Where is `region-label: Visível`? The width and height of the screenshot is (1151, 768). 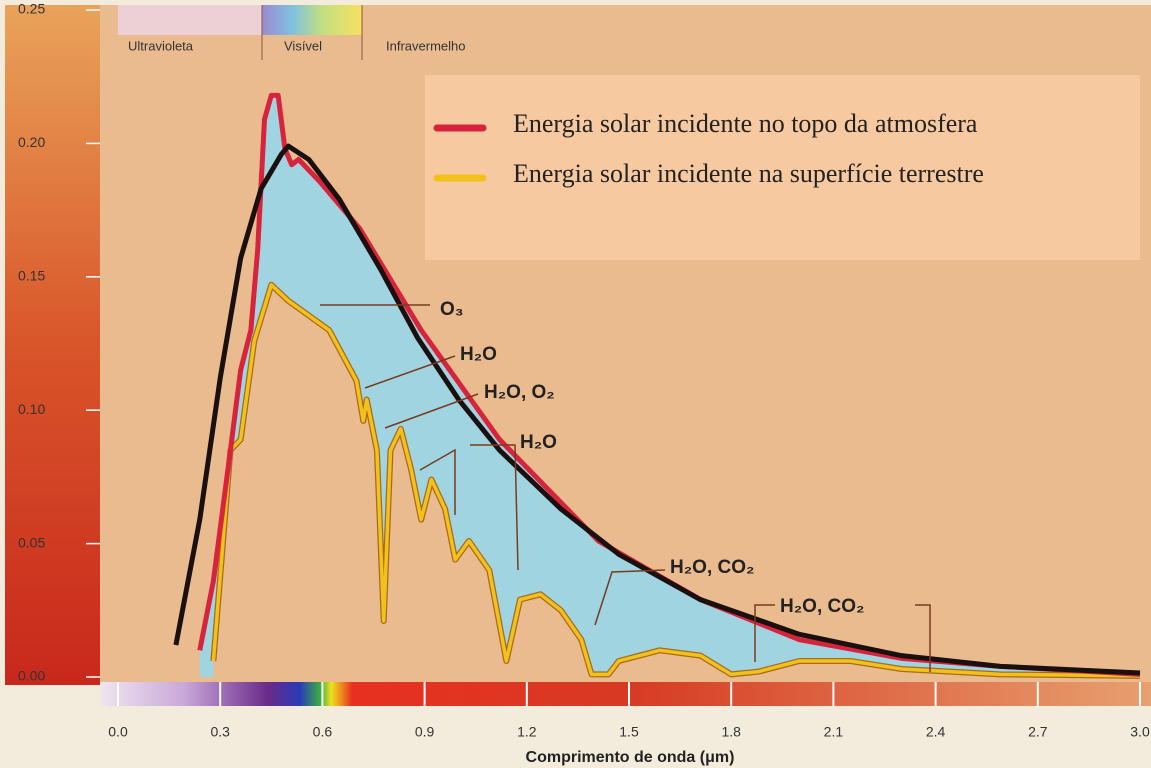
region-label: Visível is located at coordinates (303, 45).